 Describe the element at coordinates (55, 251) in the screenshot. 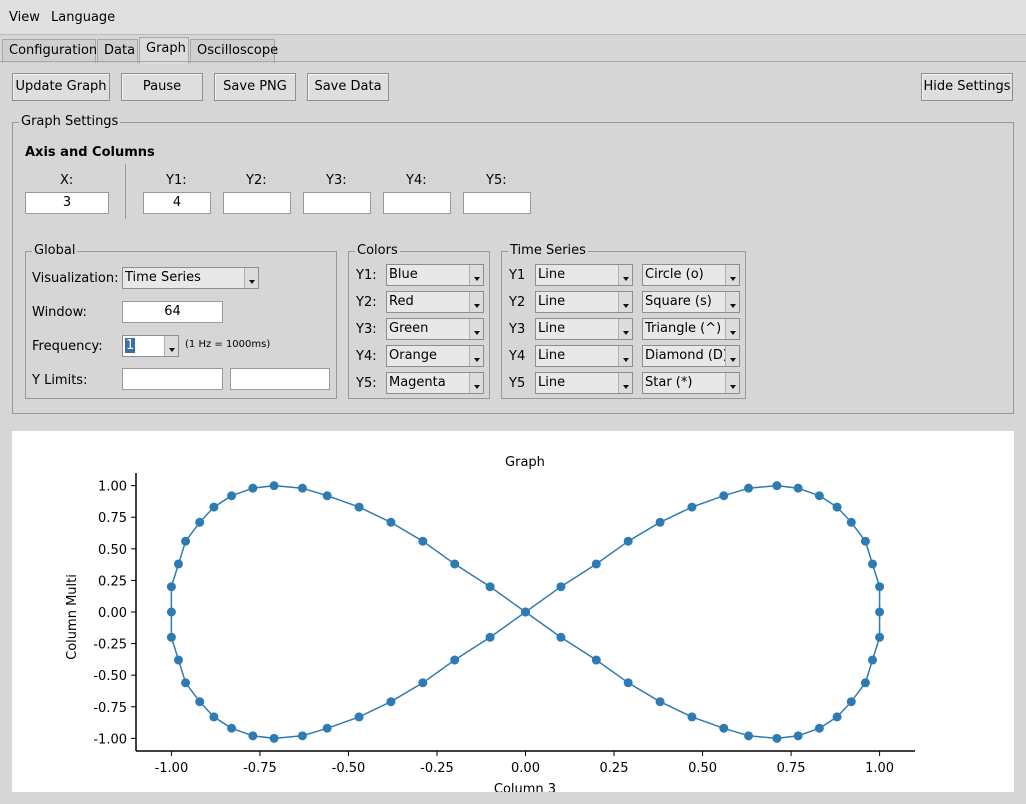

I see `global-title: Global` at that location.